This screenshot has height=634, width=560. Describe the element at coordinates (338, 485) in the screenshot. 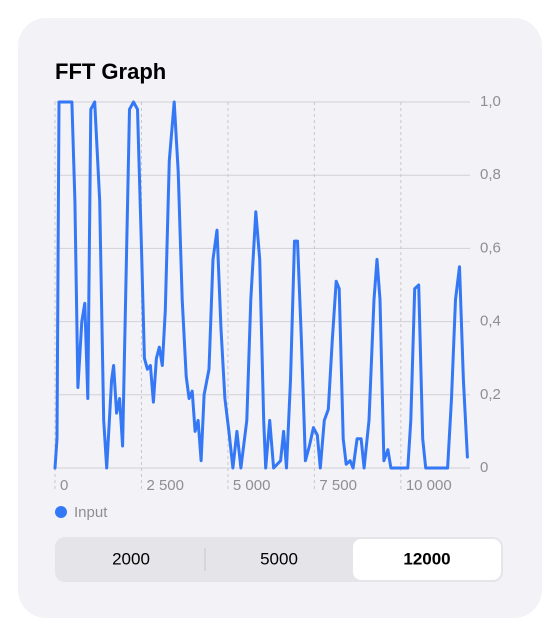

I see `x-tick-label: 7 500` at that location.